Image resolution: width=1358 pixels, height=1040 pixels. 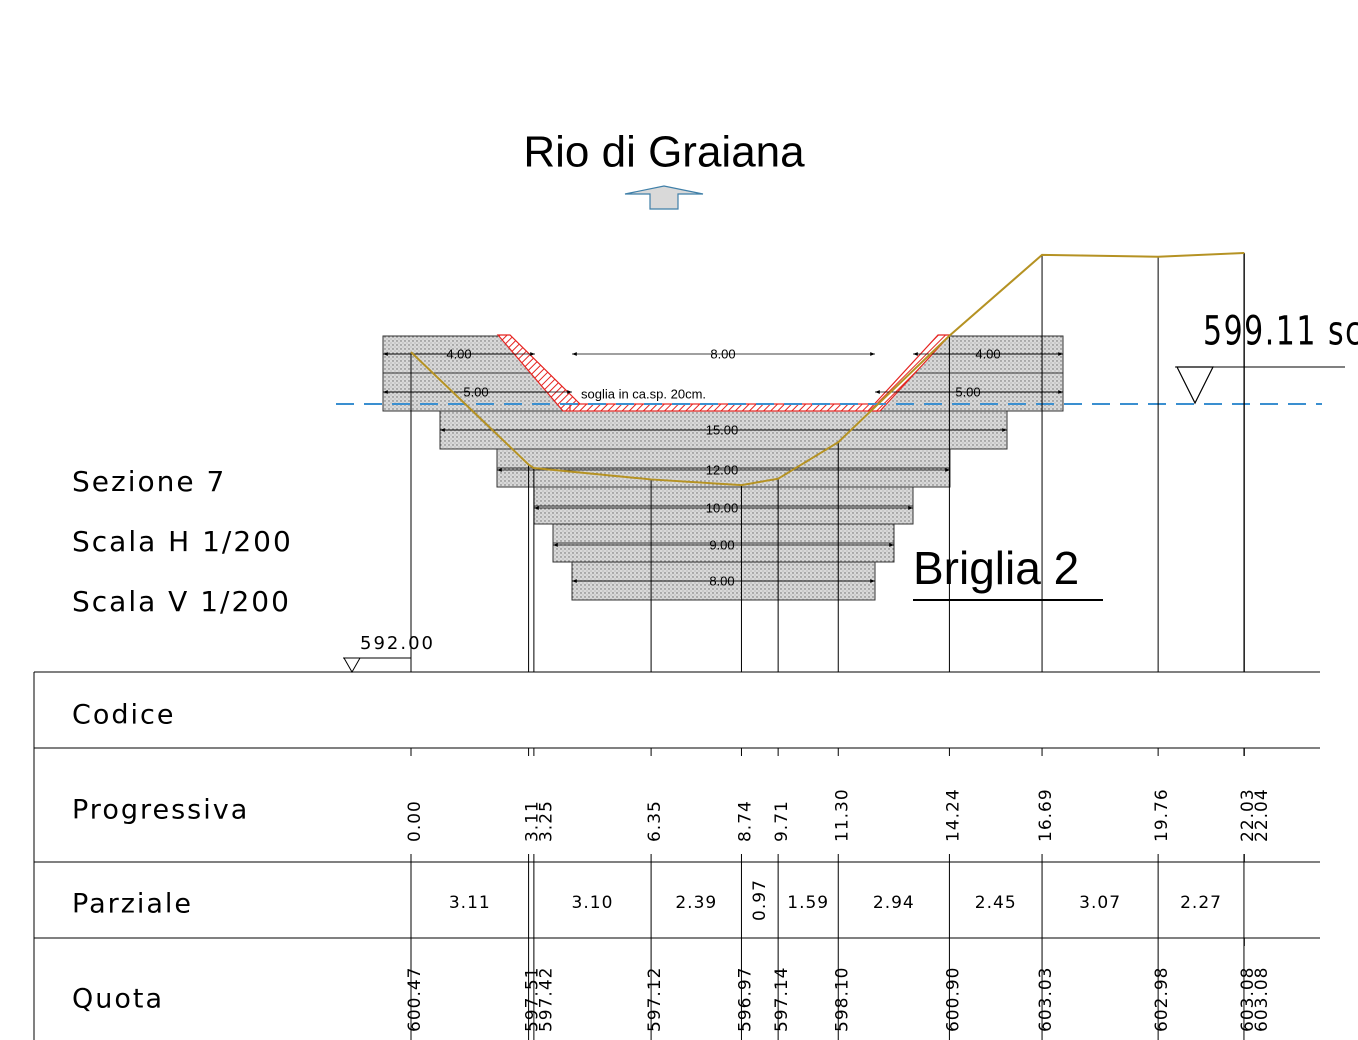 What do you see at coordinates (1162, 815) in the screenshot?
I see `progressiva-value: 19.76` at bounding box center [1162, 815].